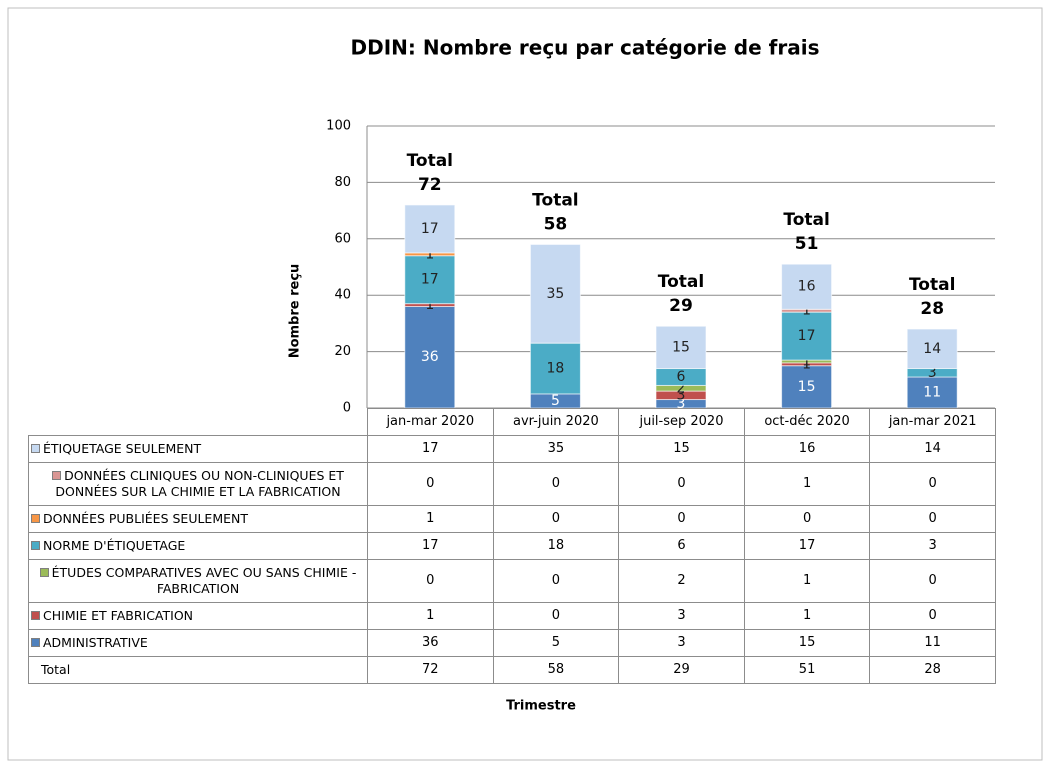  I want to click on legend-label: DONNÉES PUBLIÉES SEULEMENT, so click(145, 518).